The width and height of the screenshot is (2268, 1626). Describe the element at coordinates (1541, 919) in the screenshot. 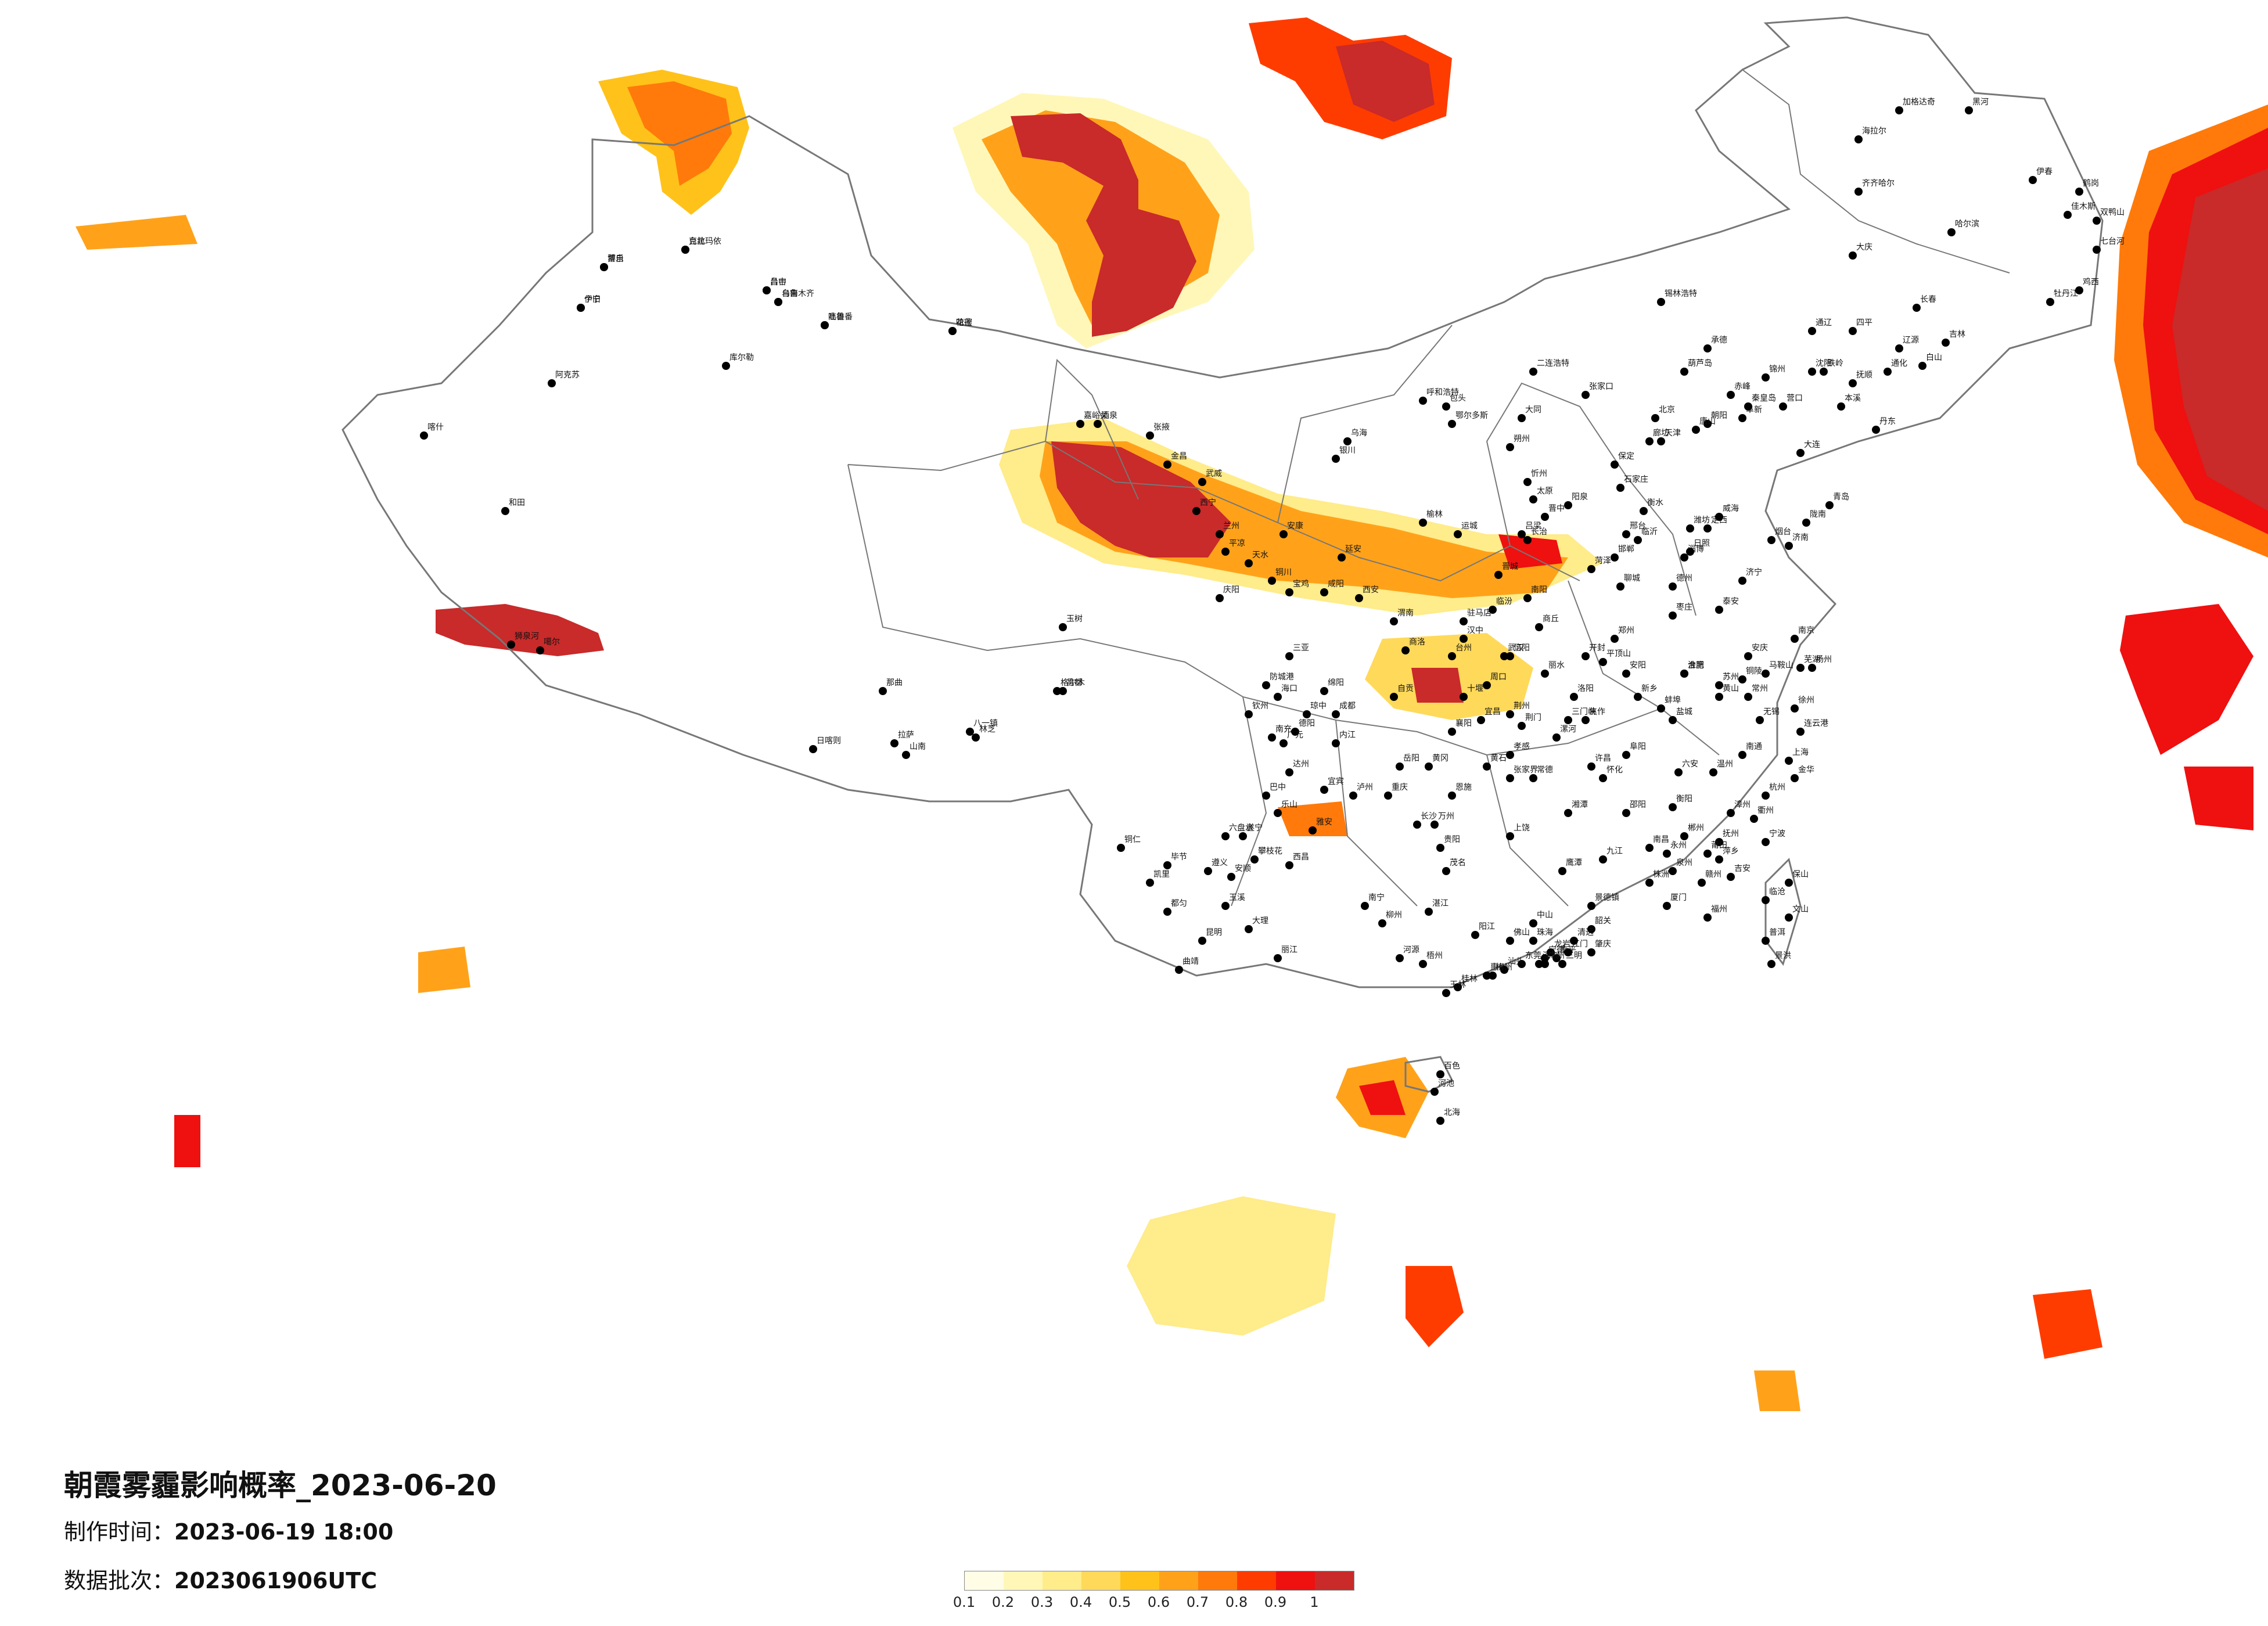

I see `city-marker: 中山` at that location.